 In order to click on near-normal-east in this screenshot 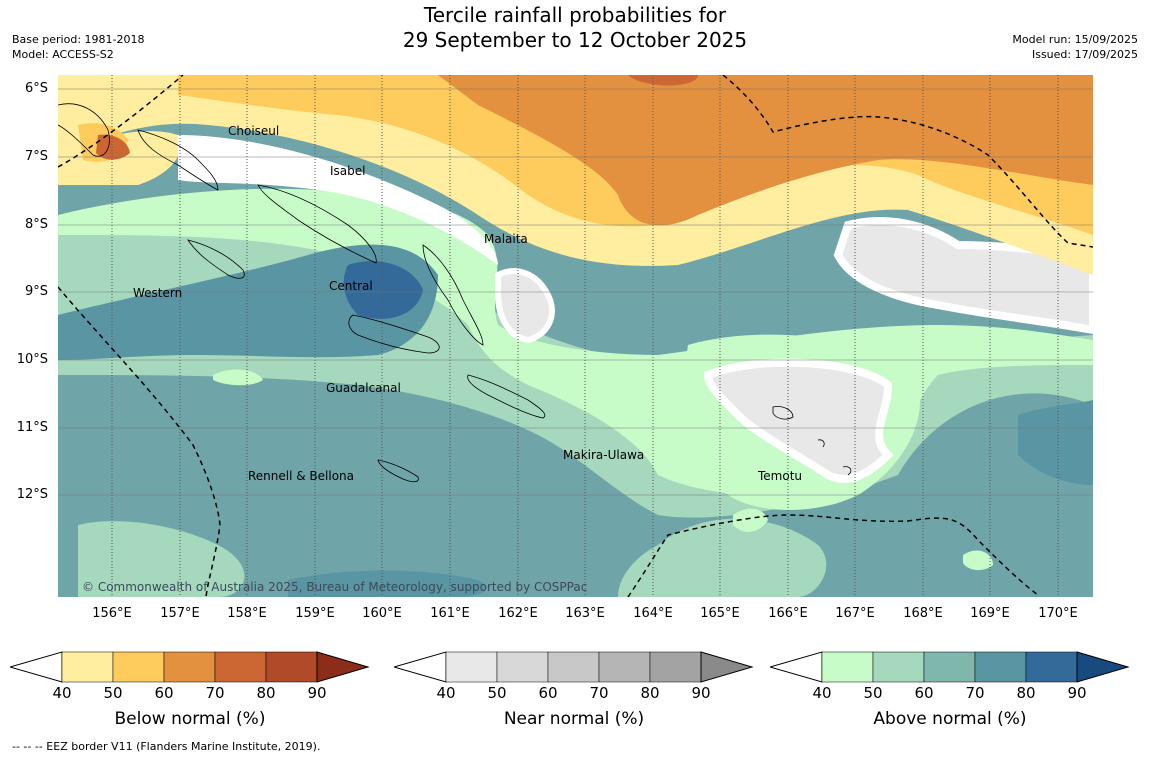, I will do `click(963, 276)`.